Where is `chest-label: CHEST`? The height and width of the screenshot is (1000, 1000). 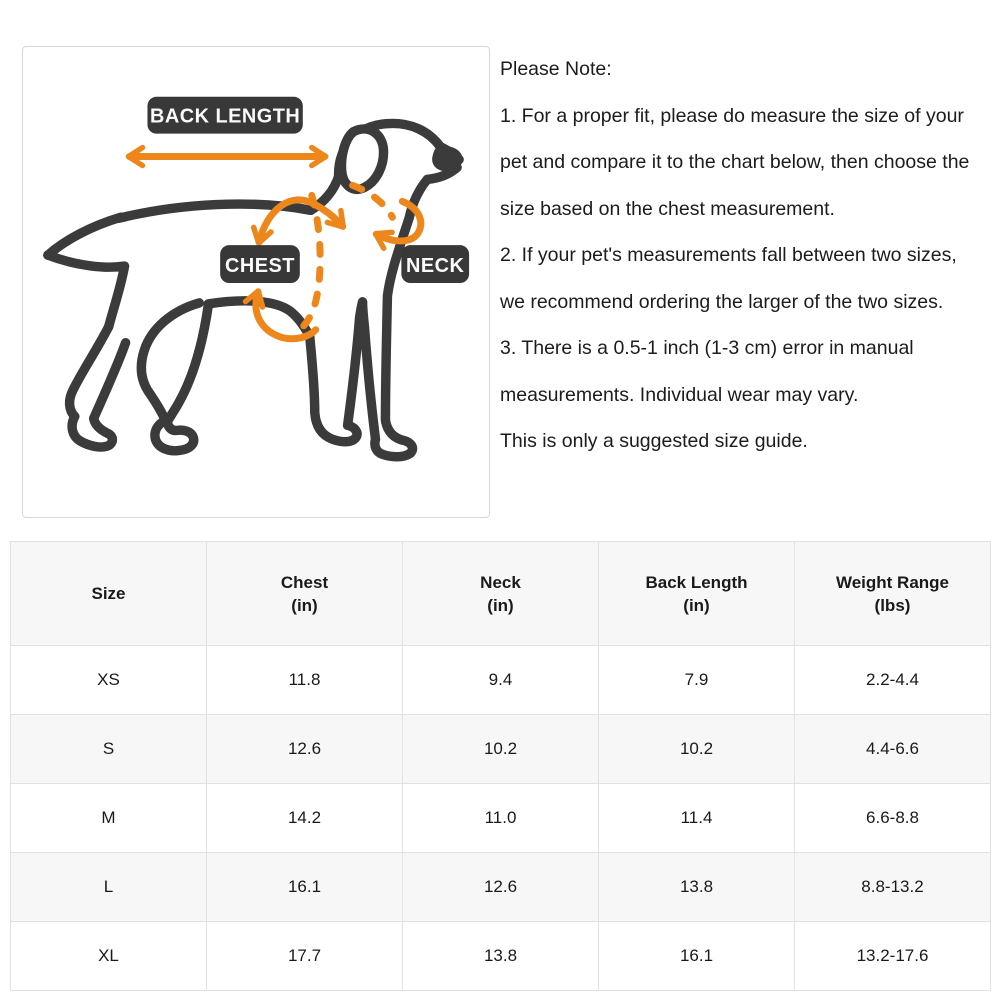 chest-label: CHEST is located at coordinates (260, 266).